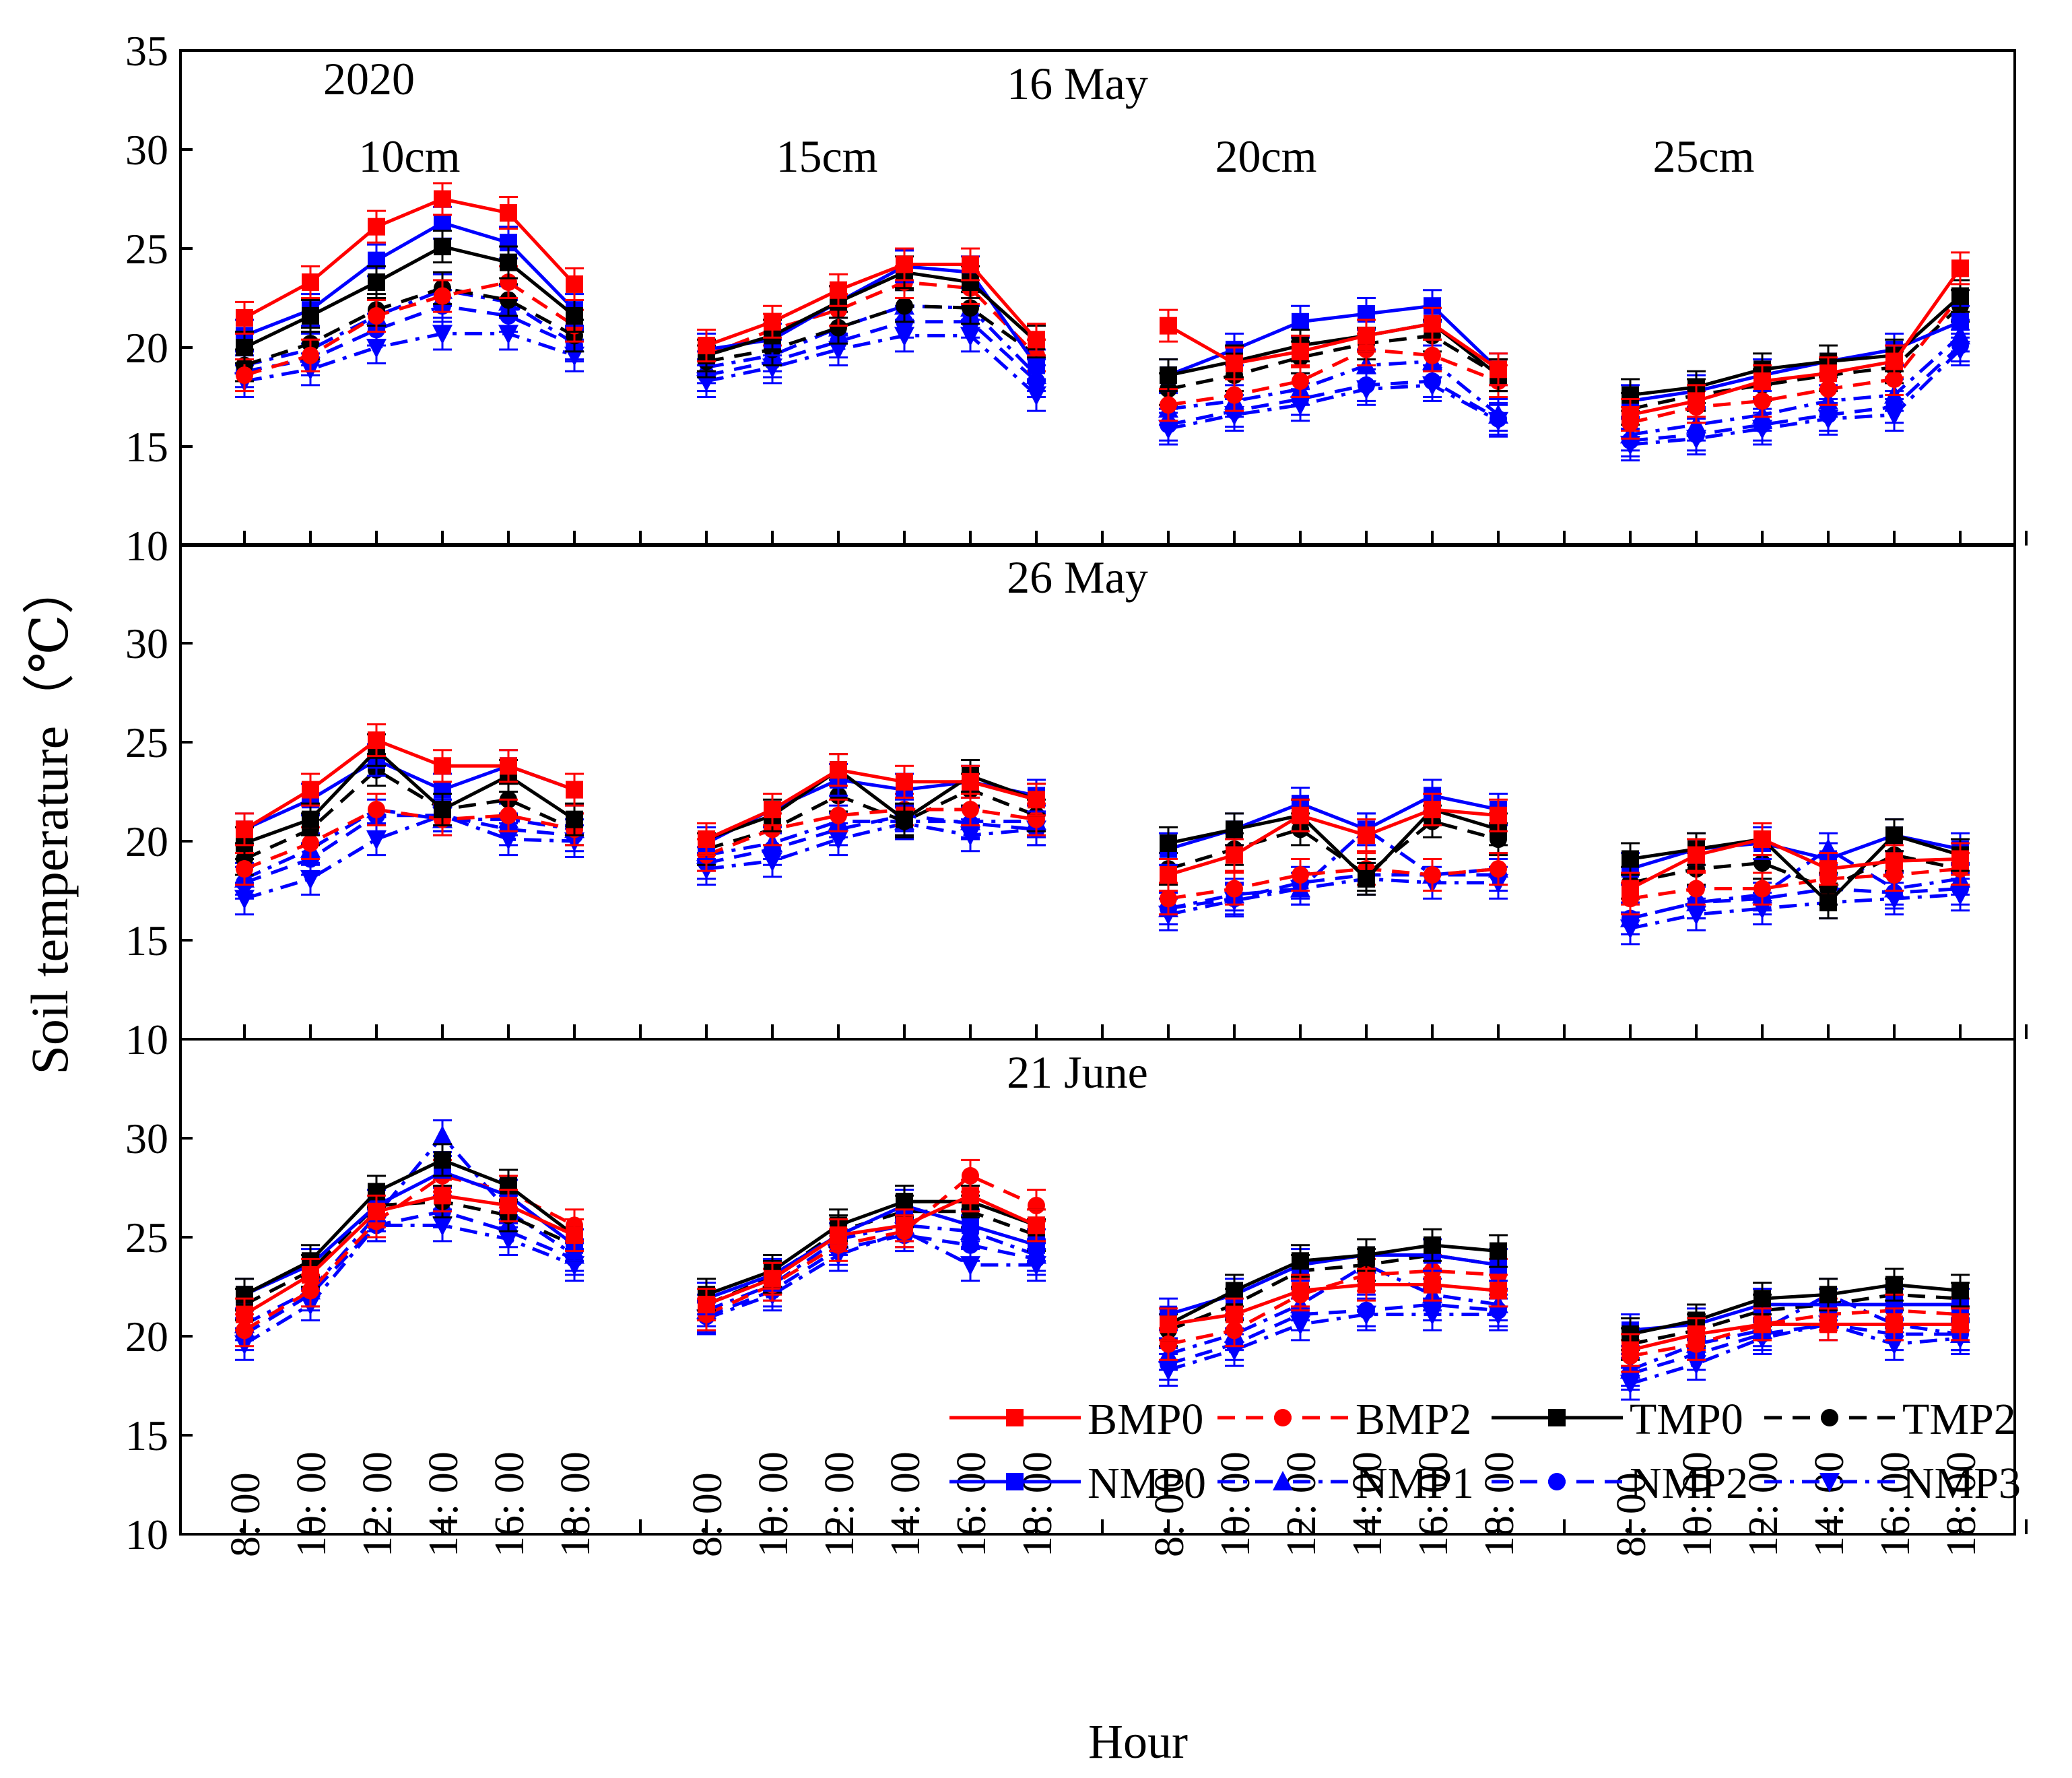 The image size is (2072, 1778). What do you see at coordinates (1895, 1504) in the screenshot?
I see `x-tick-label: 16: 00` at bounding box center [1895, 1504].